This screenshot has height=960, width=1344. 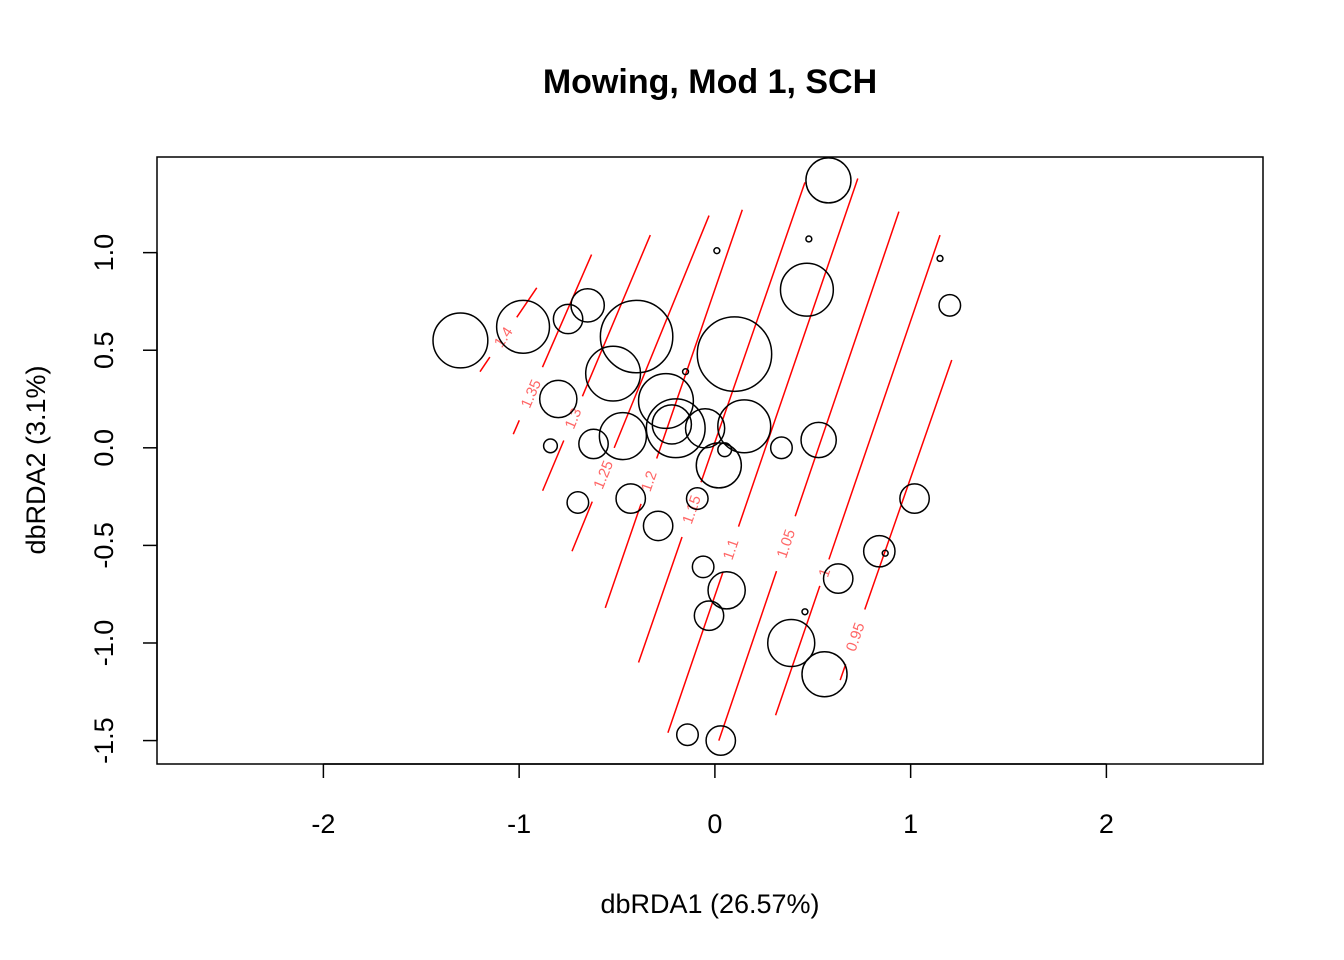 What do you see at coordinates (104, 253) in the screenshot?
I see `y-tick-label: 1.0` at bounding box center [104, 253].